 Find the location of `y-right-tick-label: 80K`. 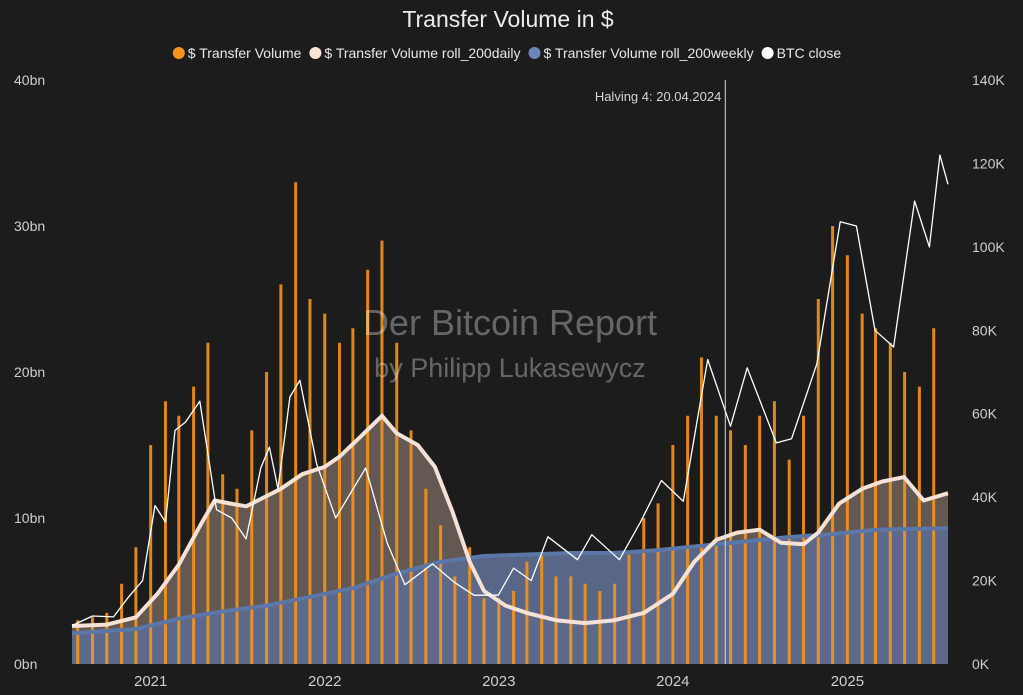

y-right-tick-label: 80K is located at coordinates (985, 330).